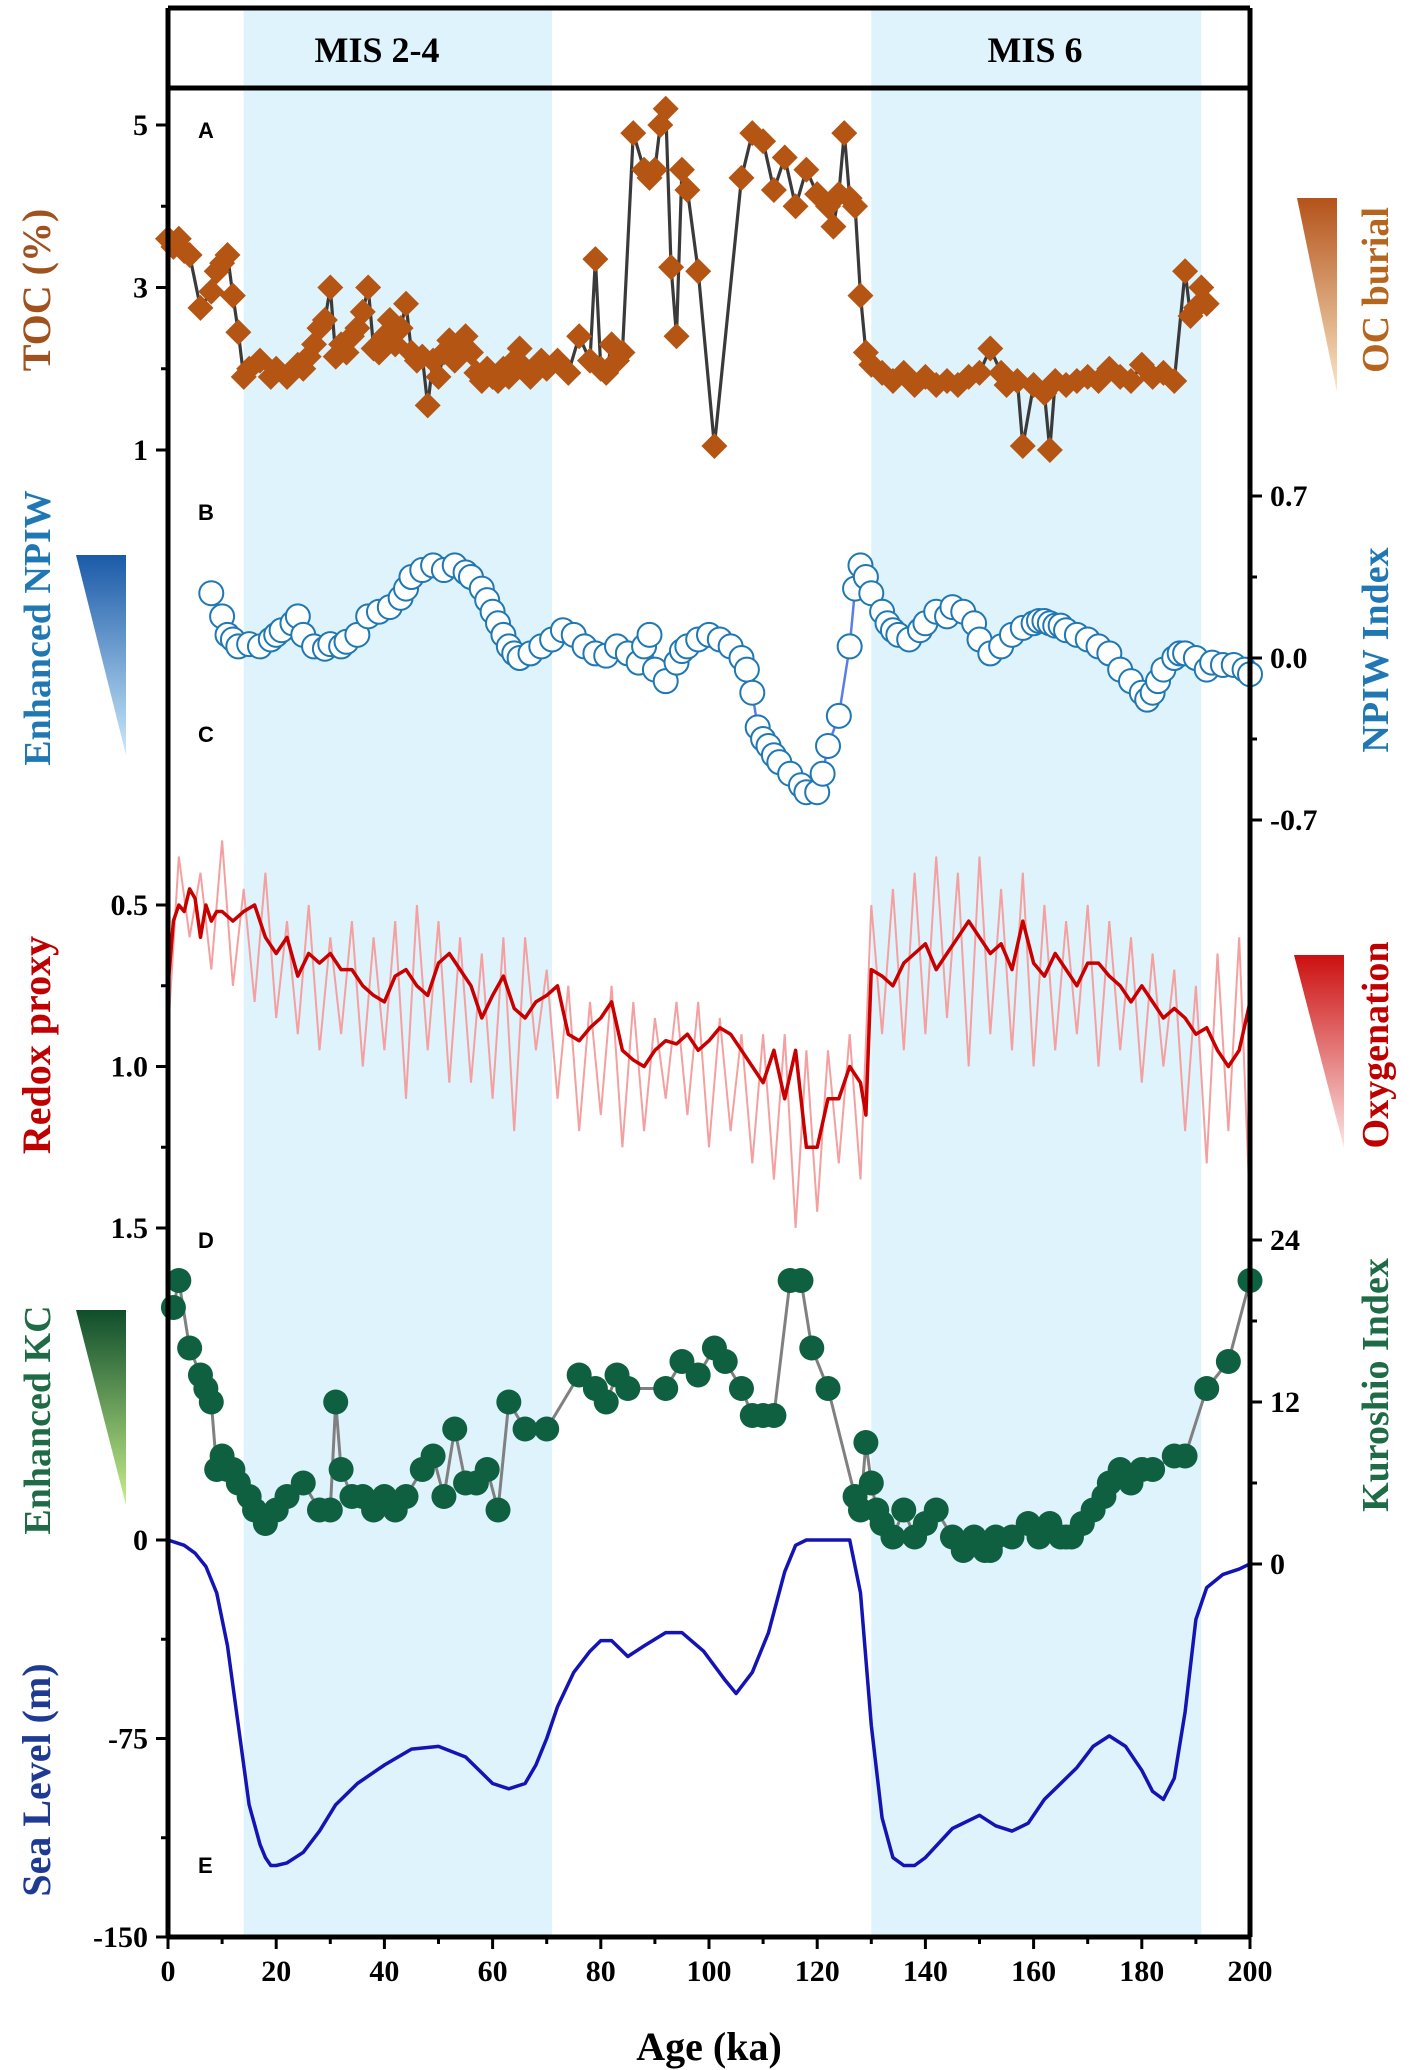 The image size is (1417, 2070). I want to click on oc-burial-wedge-icon, so click(1317, 295).